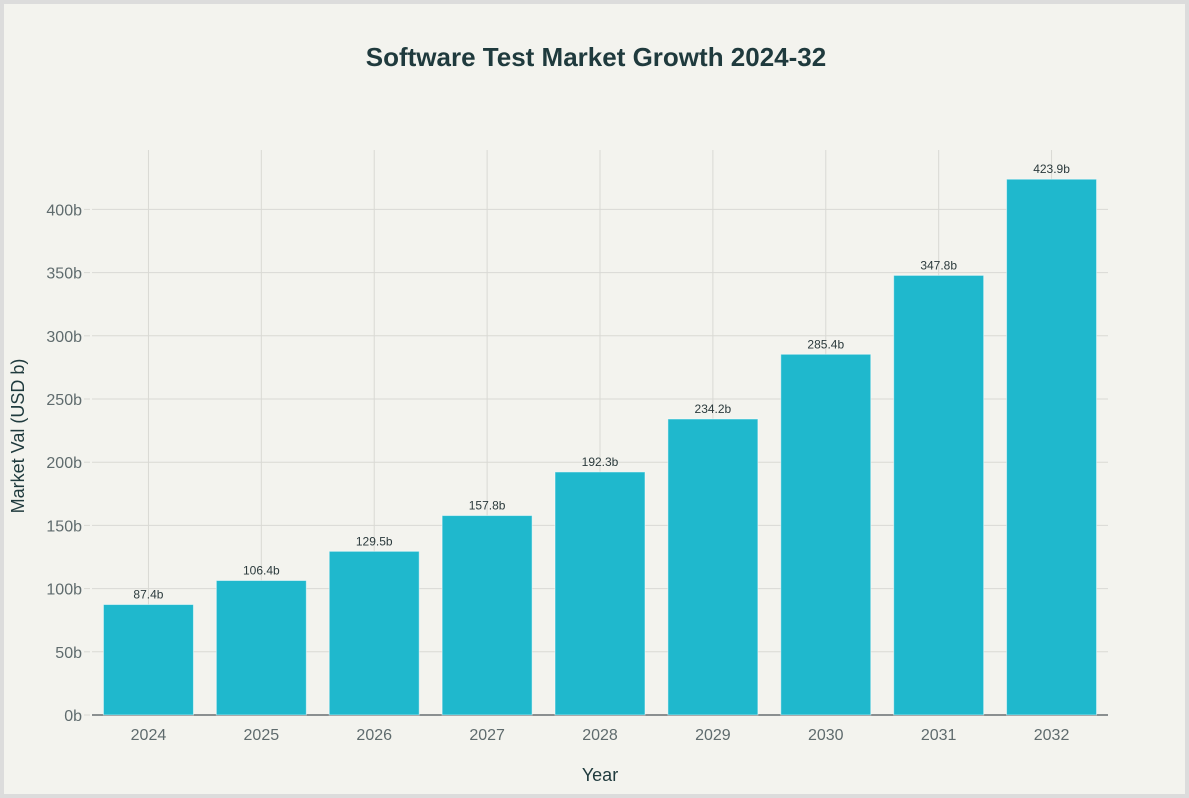 Image resolution: width=1189 pixels, height=798 pixels. What do you see at coordinates (600, 593) in the screenshot?
I see `bar-2028` at bounding box center [600, 593].